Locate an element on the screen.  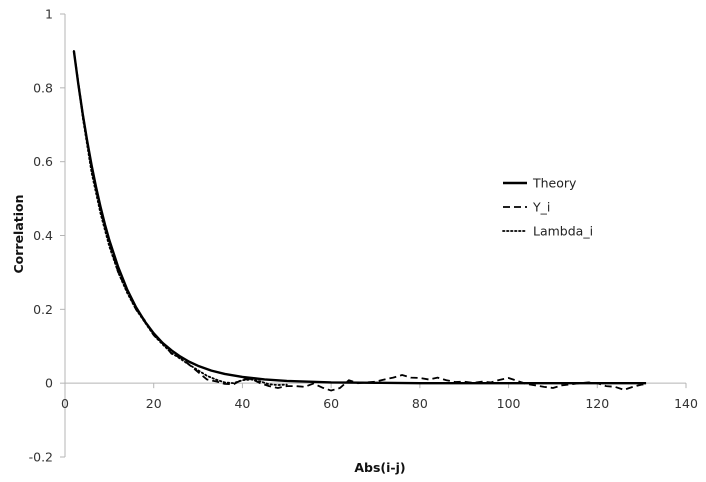
legend-label: Y_i is located at coordinates (541, 207).